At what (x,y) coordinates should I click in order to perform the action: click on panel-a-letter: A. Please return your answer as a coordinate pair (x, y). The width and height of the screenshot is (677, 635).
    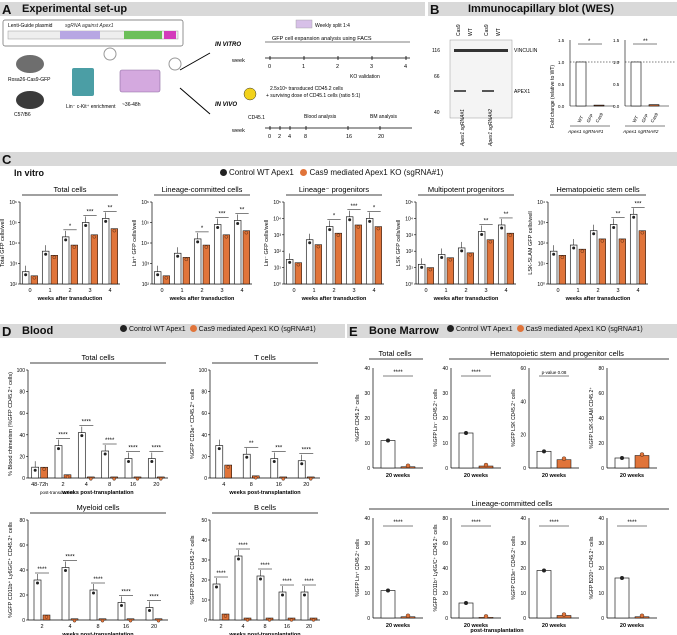
    Looking at the image, I should click on (7, 9).